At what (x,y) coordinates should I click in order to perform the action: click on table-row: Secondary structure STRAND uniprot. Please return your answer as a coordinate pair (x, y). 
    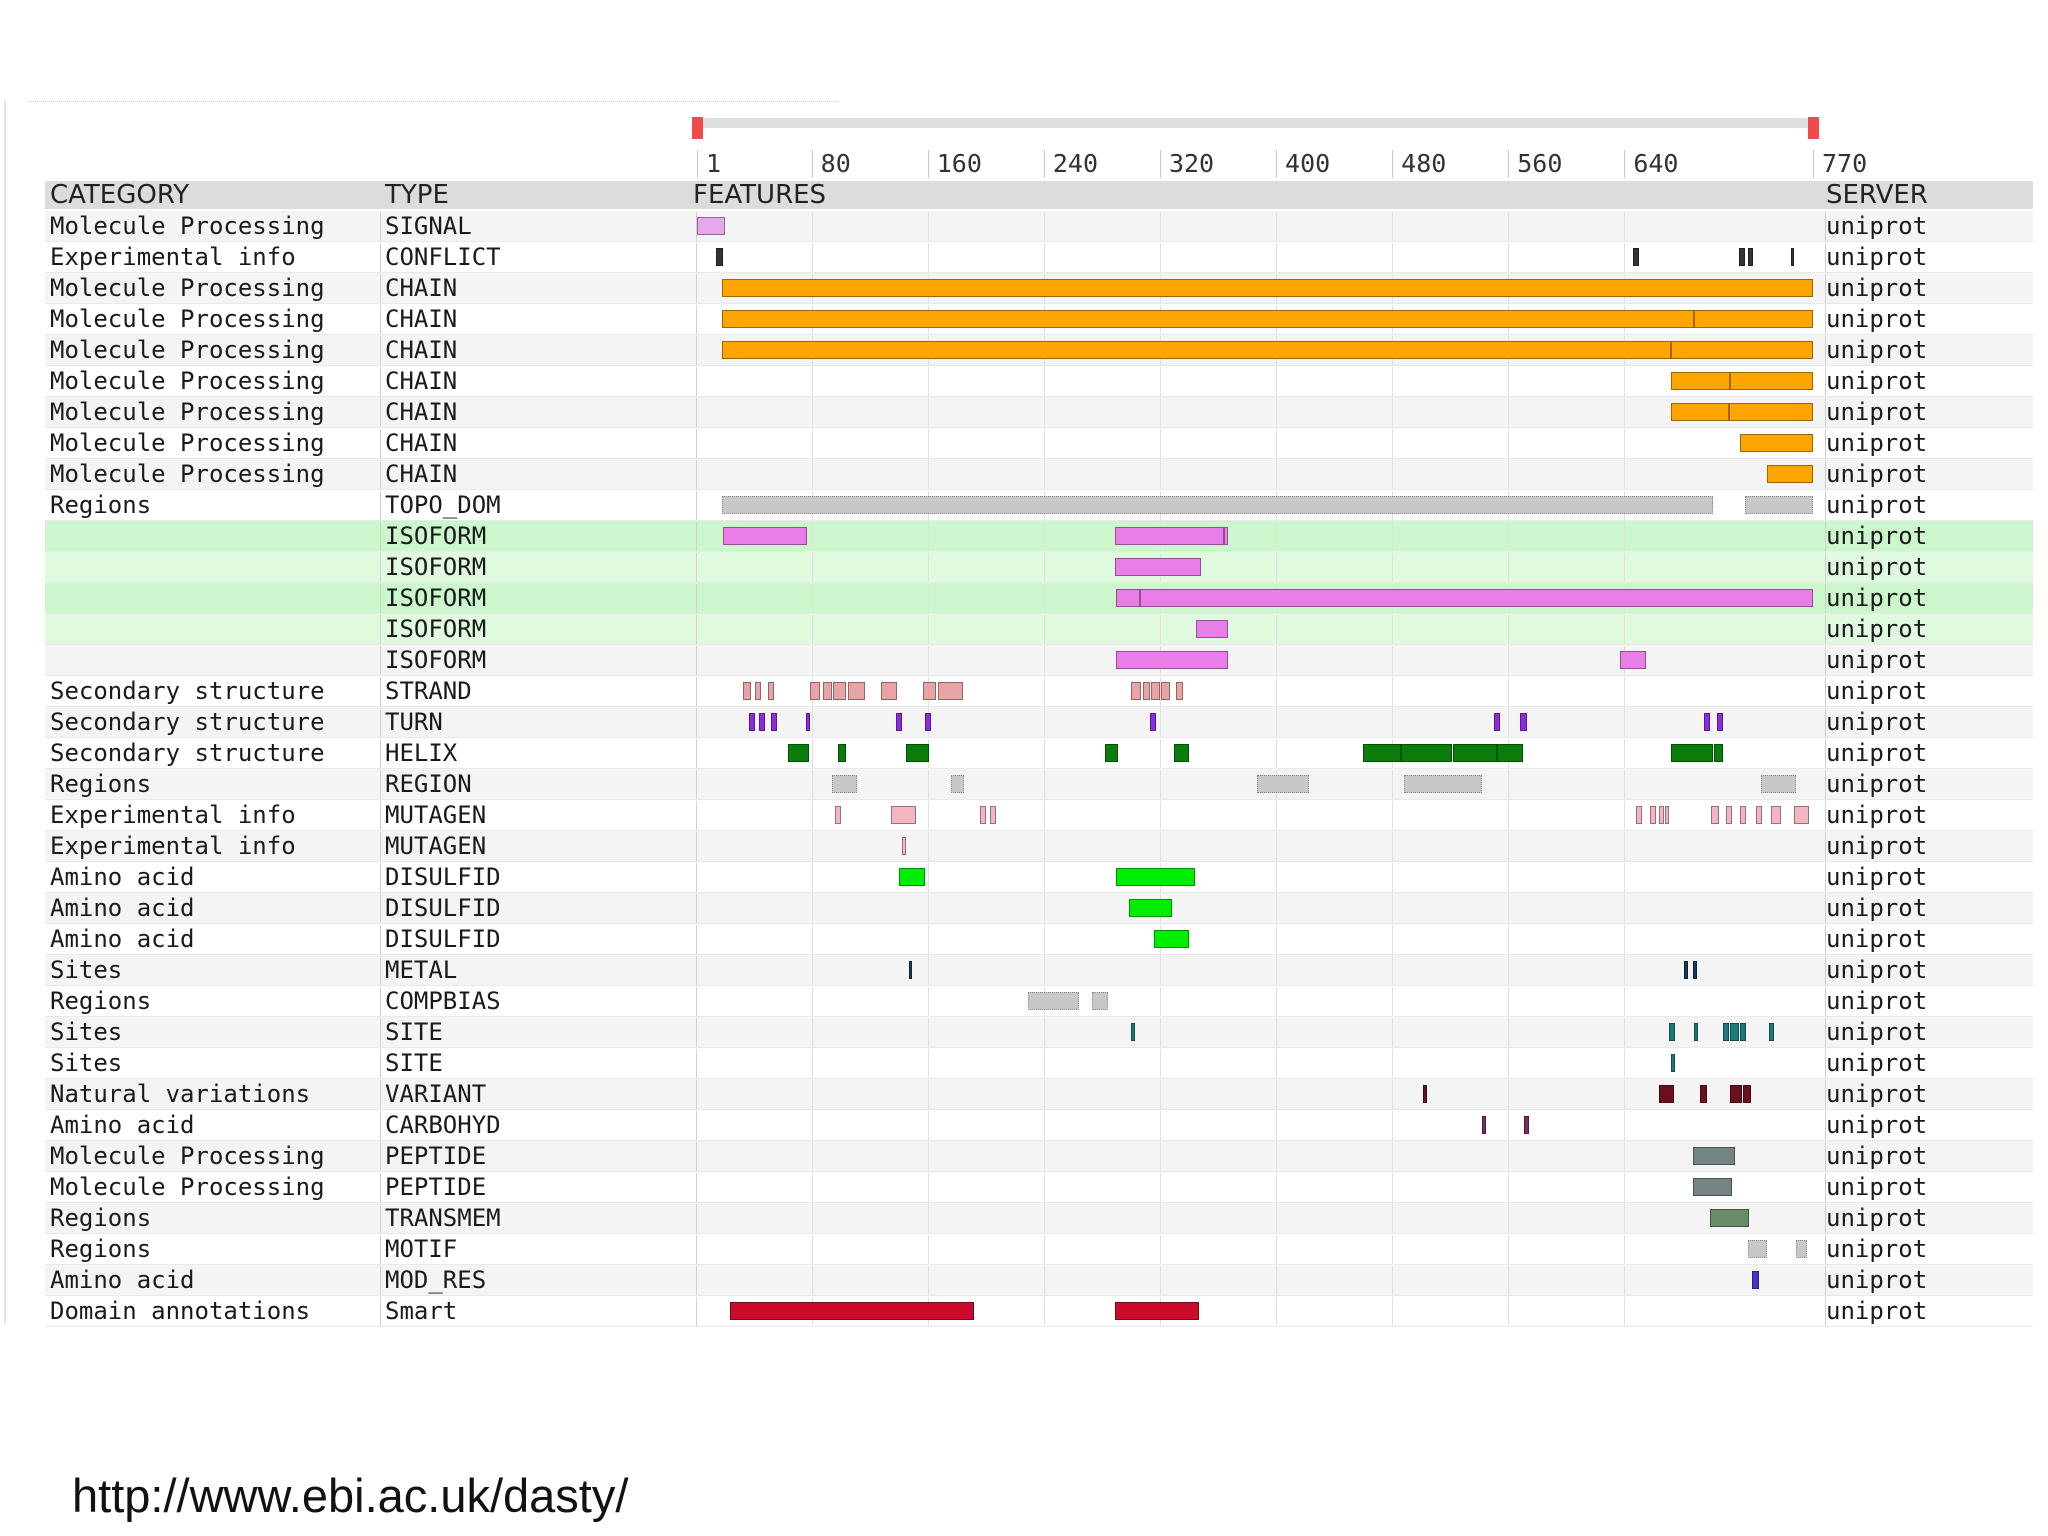
    Looking at the image, I should click on (1039, 691).